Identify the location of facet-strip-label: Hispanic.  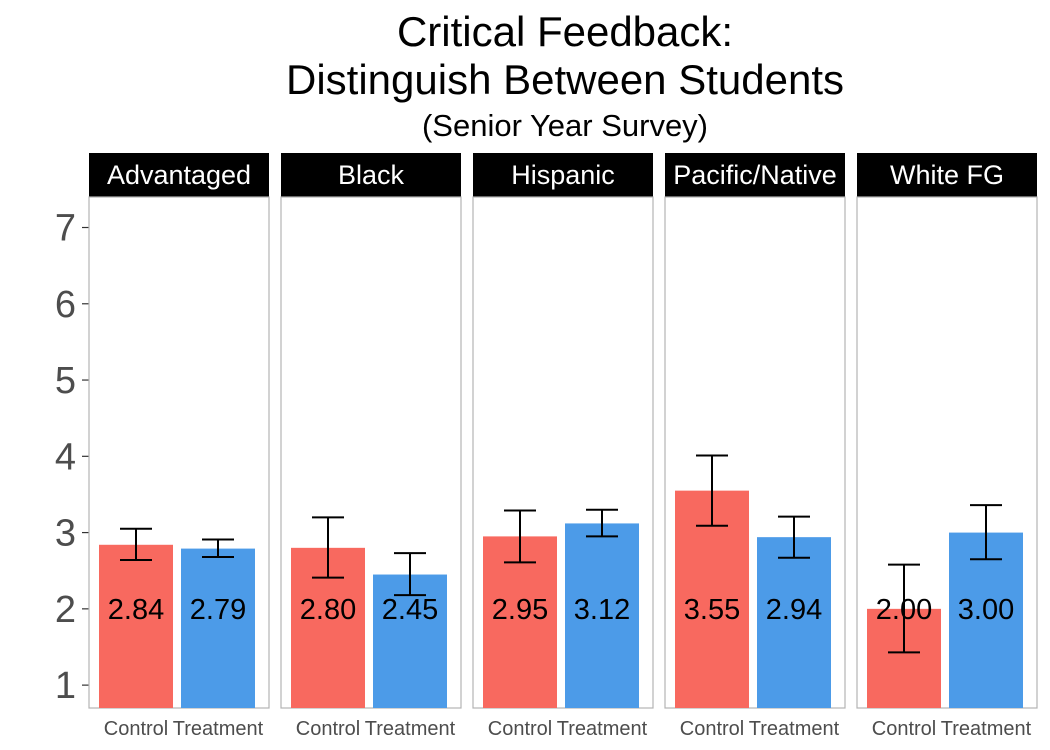
(563, 175).